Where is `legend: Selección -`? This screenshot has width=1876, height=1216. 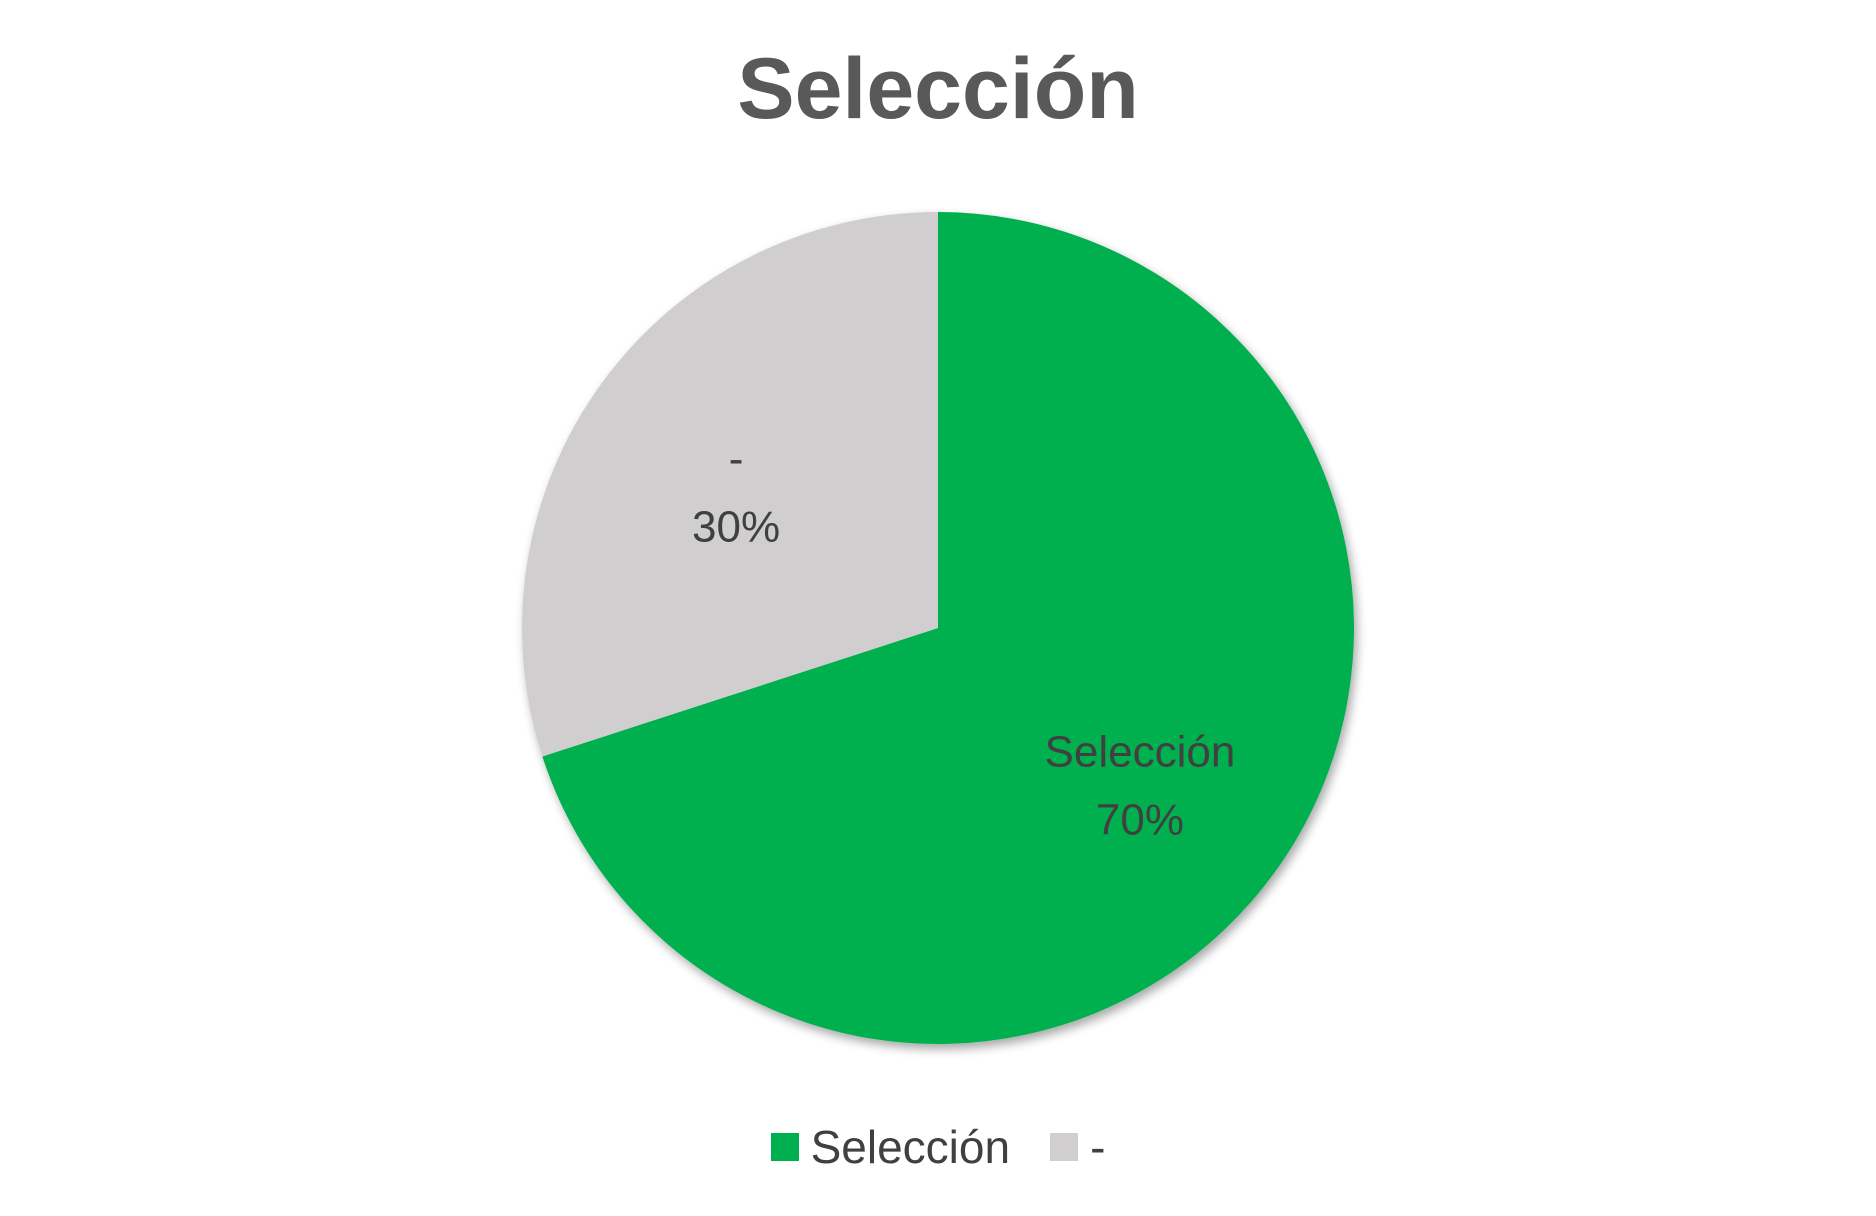 legend: Selección - is located at coordinates (938, 1147).